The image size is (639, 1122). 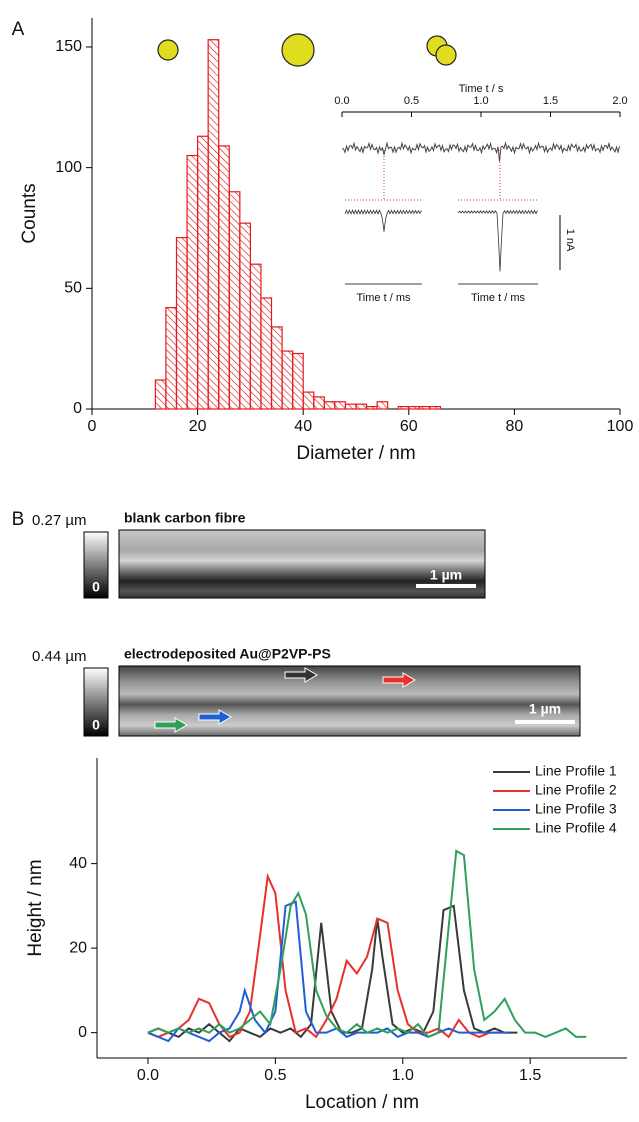 I want to click on x-tick-label: 80, so click(x=515, y=426).